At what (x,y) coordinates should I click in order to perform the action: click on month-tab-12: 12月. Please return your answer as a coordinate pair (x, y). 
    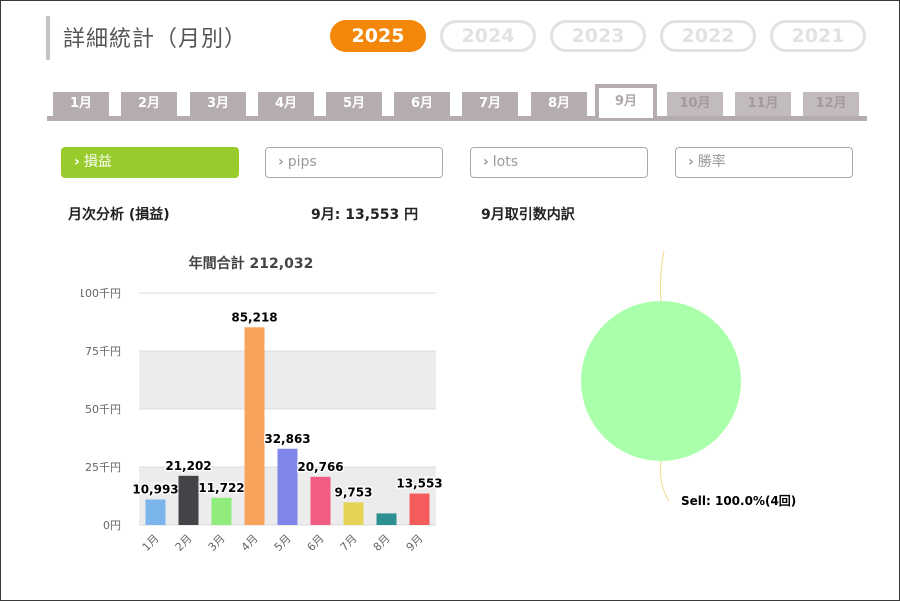
    Looking at the image, I should click on (831, 104).